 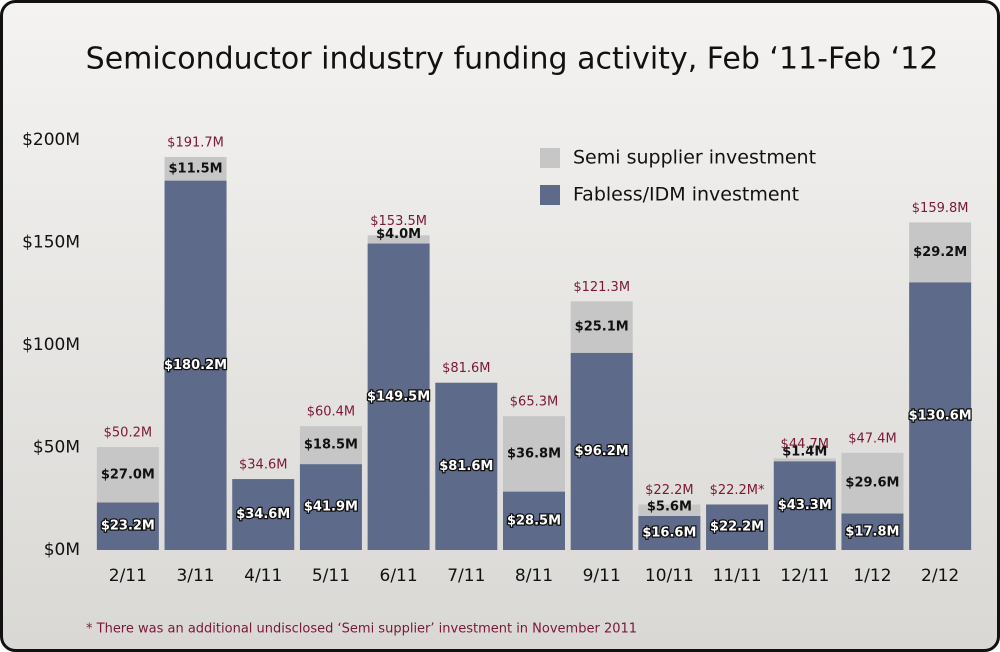 I want to click on value-label: $4.0M, so click(x=398, y=234).